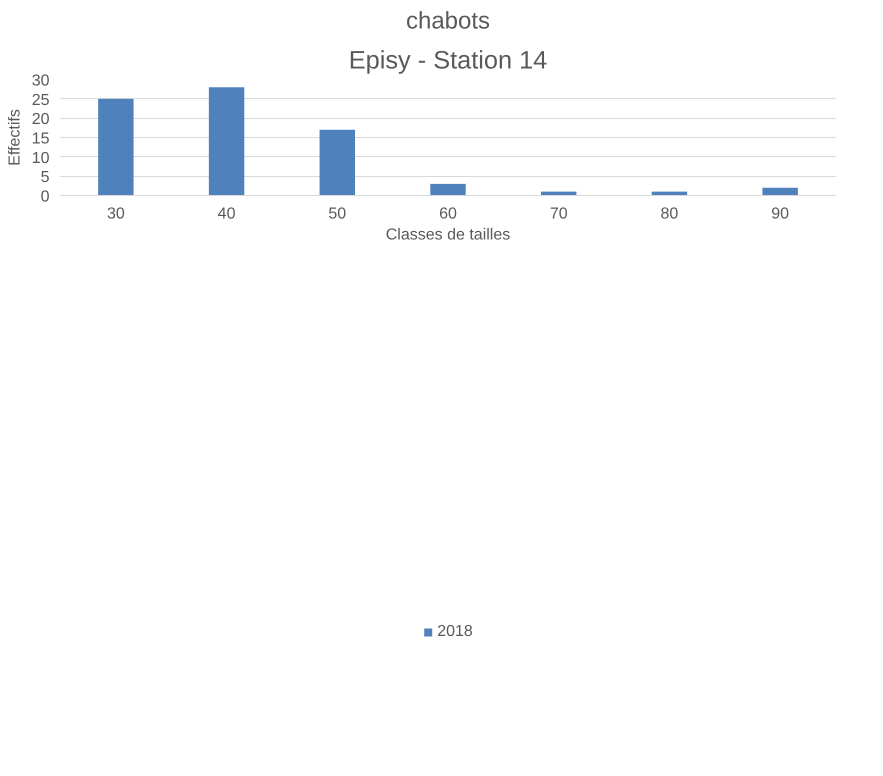 The height and width of the screenshot is (776, 883). Describe the element at coordinates (448, 214) in the screenshot. I see `x-tick-label: 60` at that location.